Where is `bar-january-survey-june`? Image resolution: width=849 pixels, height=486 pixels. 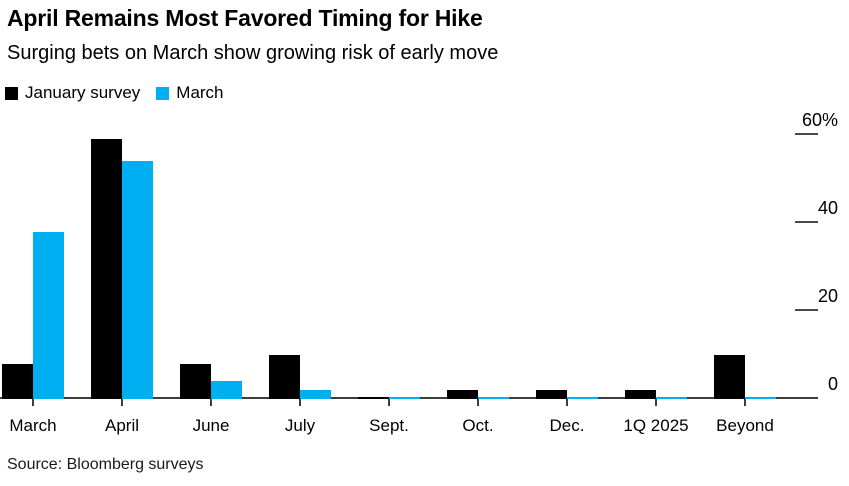 bar-january-survey-june is located at coordinates (195, 381).